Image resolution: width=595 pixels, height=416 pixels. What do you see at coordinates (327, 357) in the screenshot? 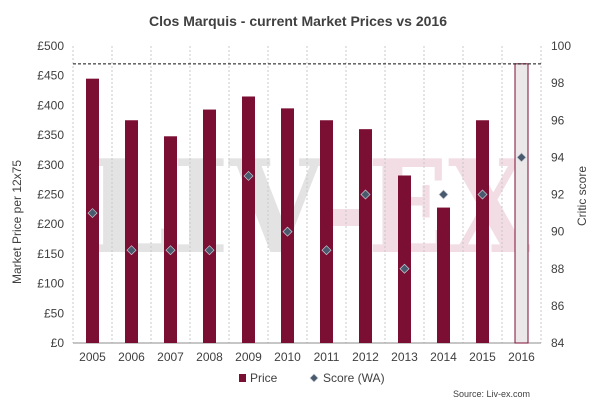
I see `x-tick-label: 2011` at bounding box center [327, 357].